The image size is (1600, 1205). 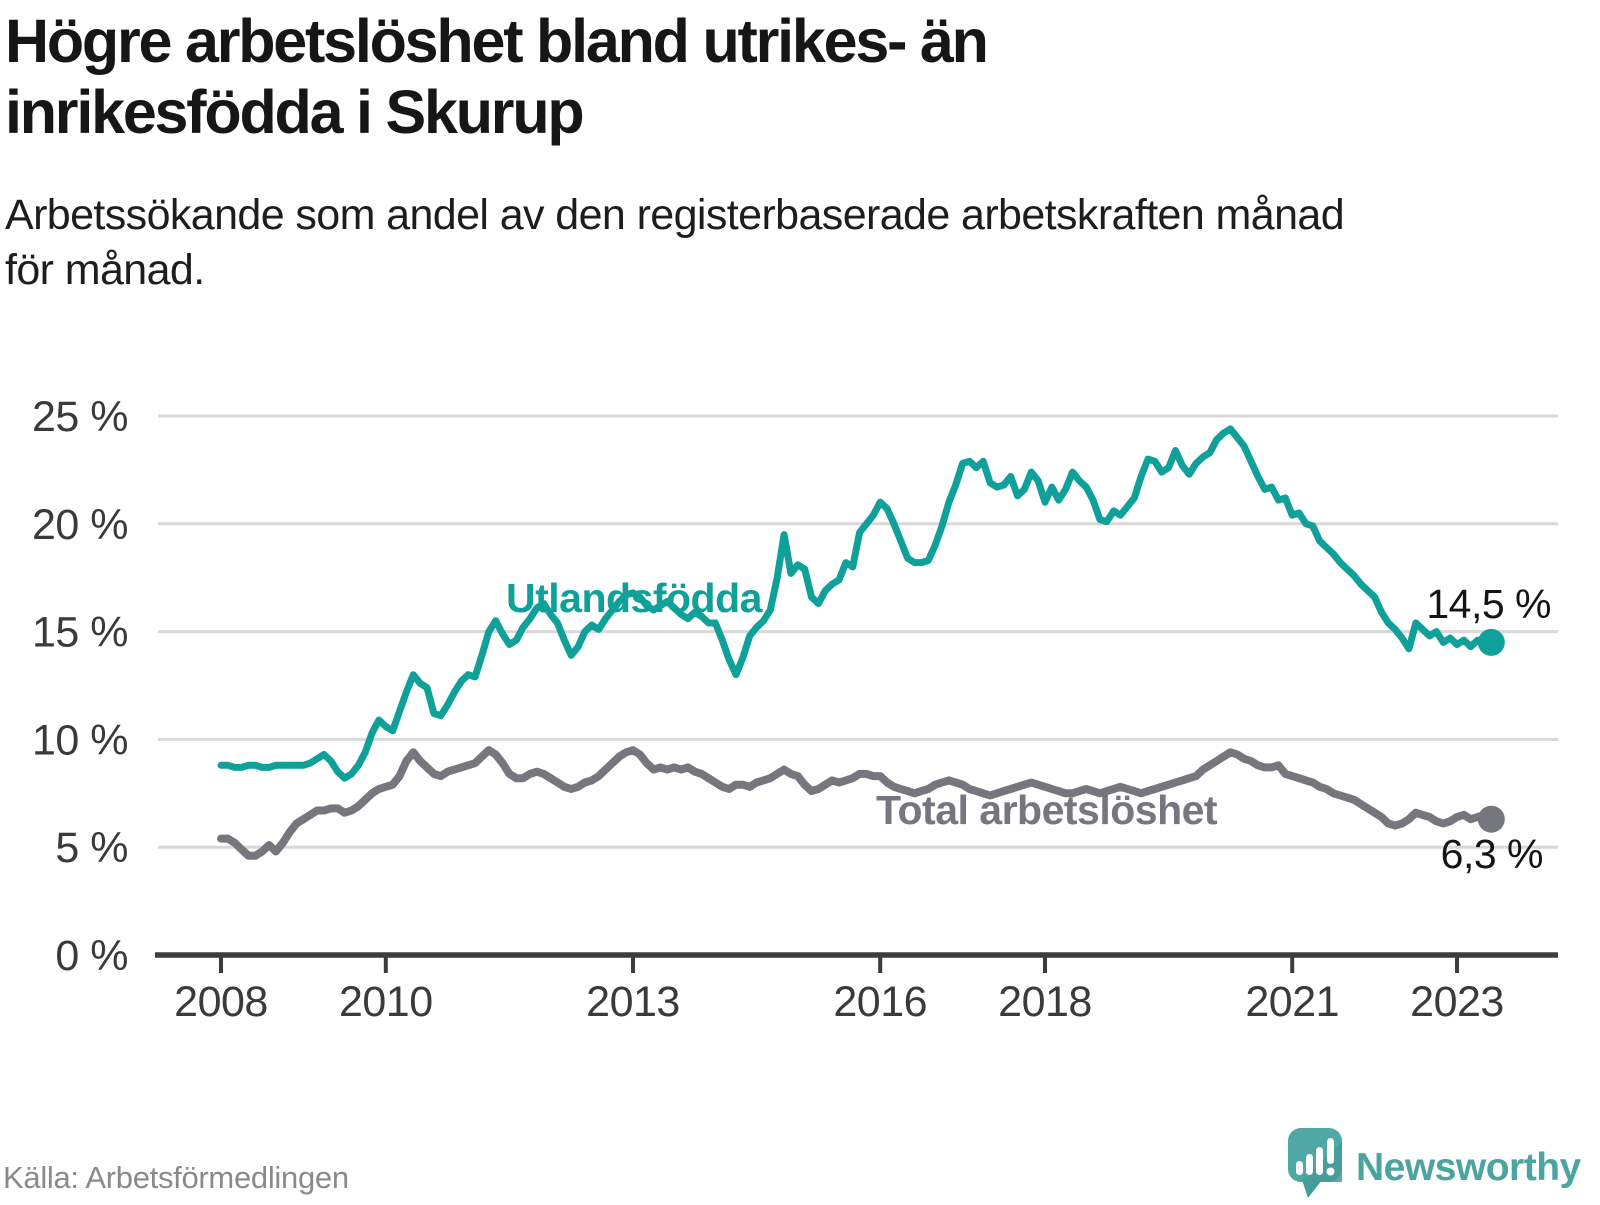 What do you see at coordinates (633, 1002) in the screenshot?
I see `x-axis-label: 2013` at bounding box center [633, 1002].